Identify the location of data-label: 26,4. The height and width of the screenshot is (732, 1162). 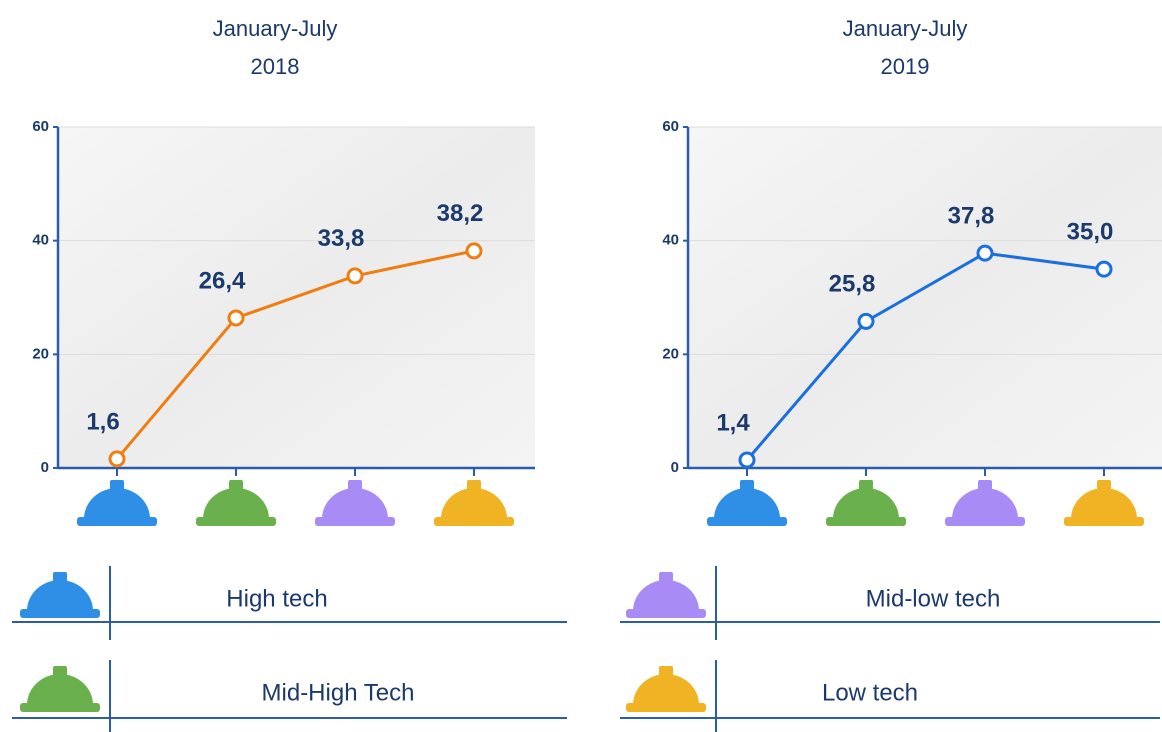
(222, 280).